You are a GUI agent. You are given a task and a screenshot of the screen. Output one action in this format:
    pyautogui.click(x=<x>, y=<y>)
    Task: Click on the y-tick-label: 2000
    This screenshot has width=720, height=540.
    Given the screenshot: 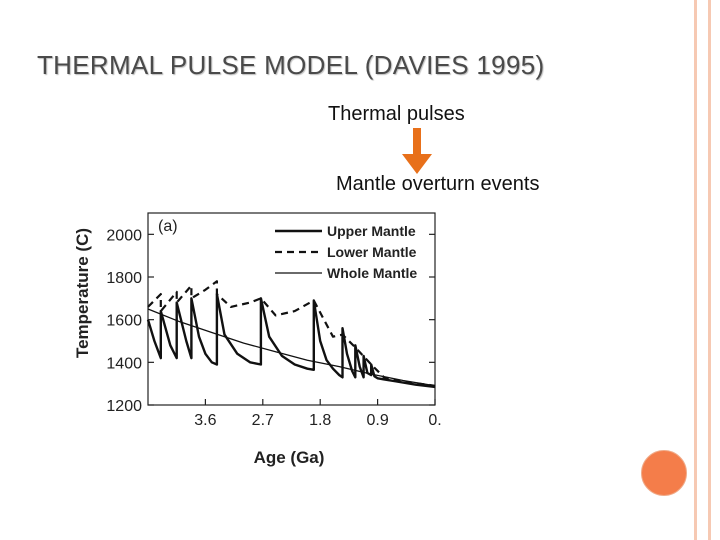 What is the action you would take?
    pyautogui.click(x=124, y=235)
    